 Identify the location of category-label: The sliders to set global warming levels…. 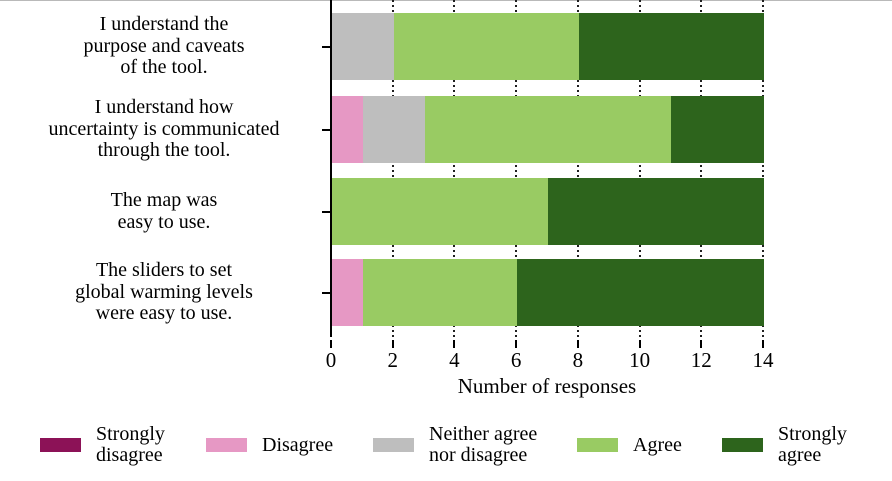
(164, 292).